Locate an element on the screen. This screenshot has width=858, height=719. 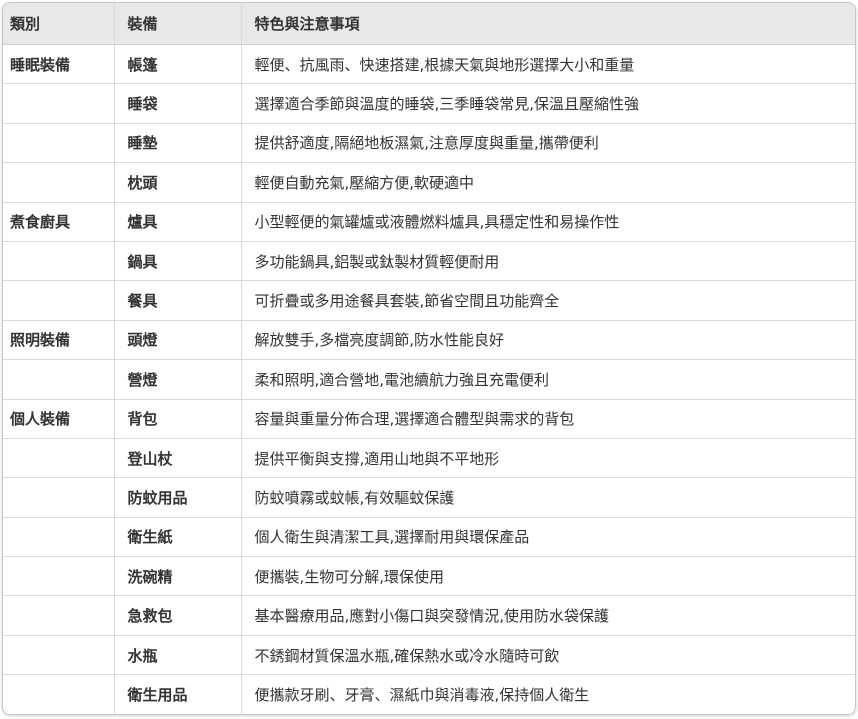
equipment-cell: 登山杖 is located at coordinates (178, 458).